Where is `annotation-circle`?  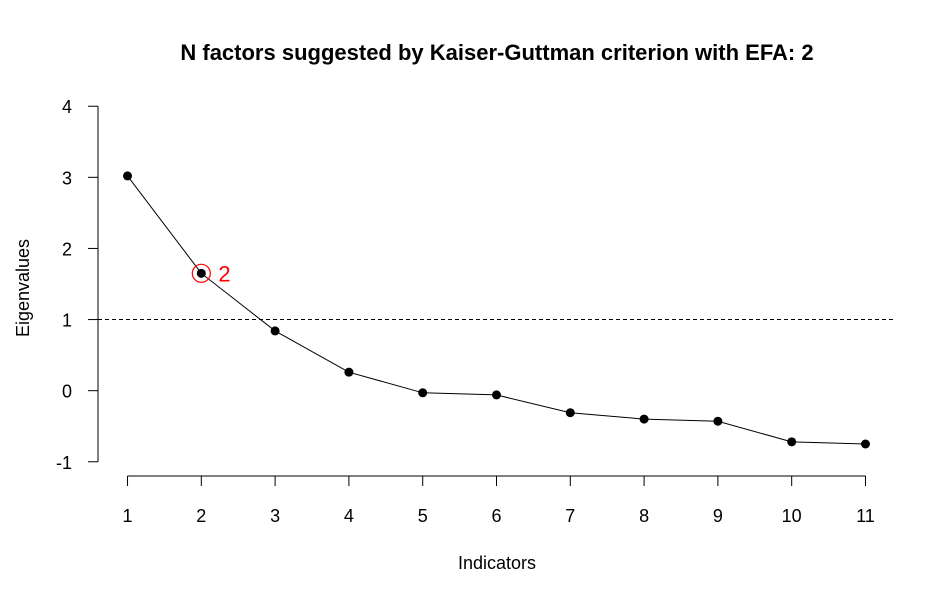
annotation-circle is located at coordinates (201, 273).